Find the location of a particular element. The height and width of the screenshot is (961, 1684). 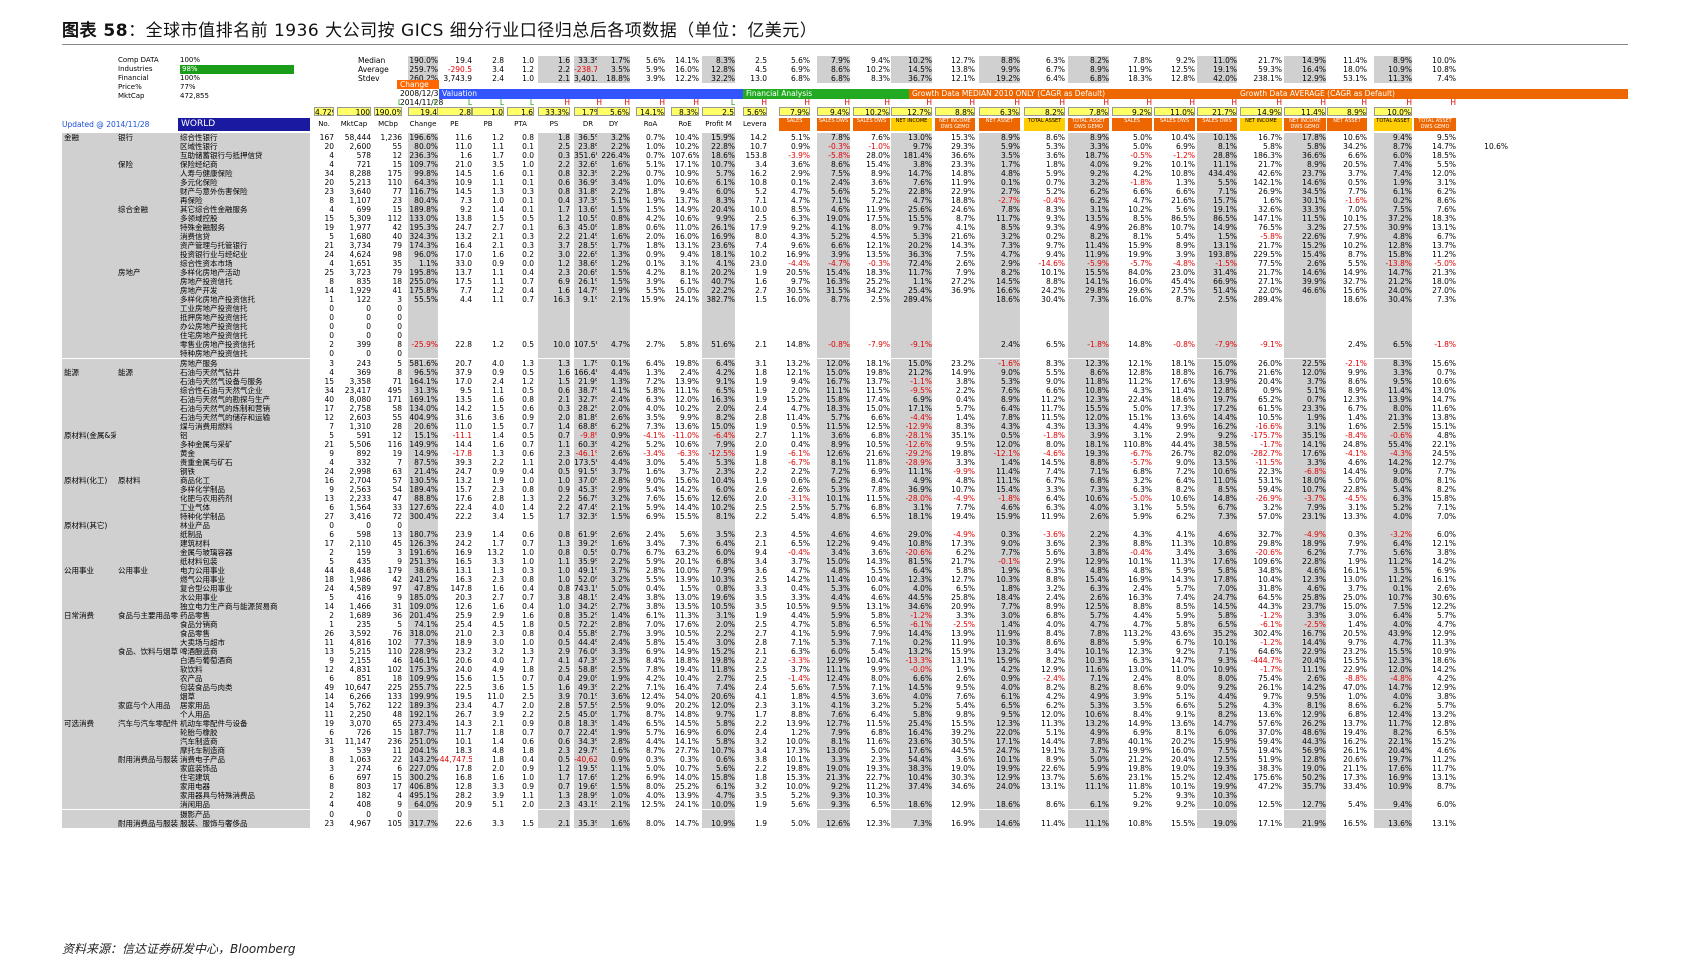

stats-cell: 10.8% is located at coordinates (1444, 69).